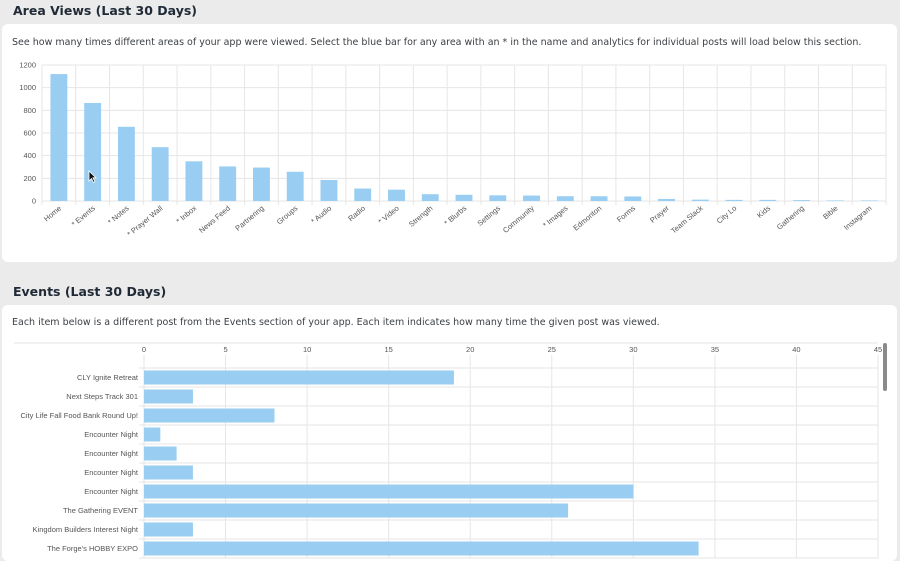 This screenshot has height=561, width=900. I want to click on x-tick-label: Edmonton, so click(587, 218).